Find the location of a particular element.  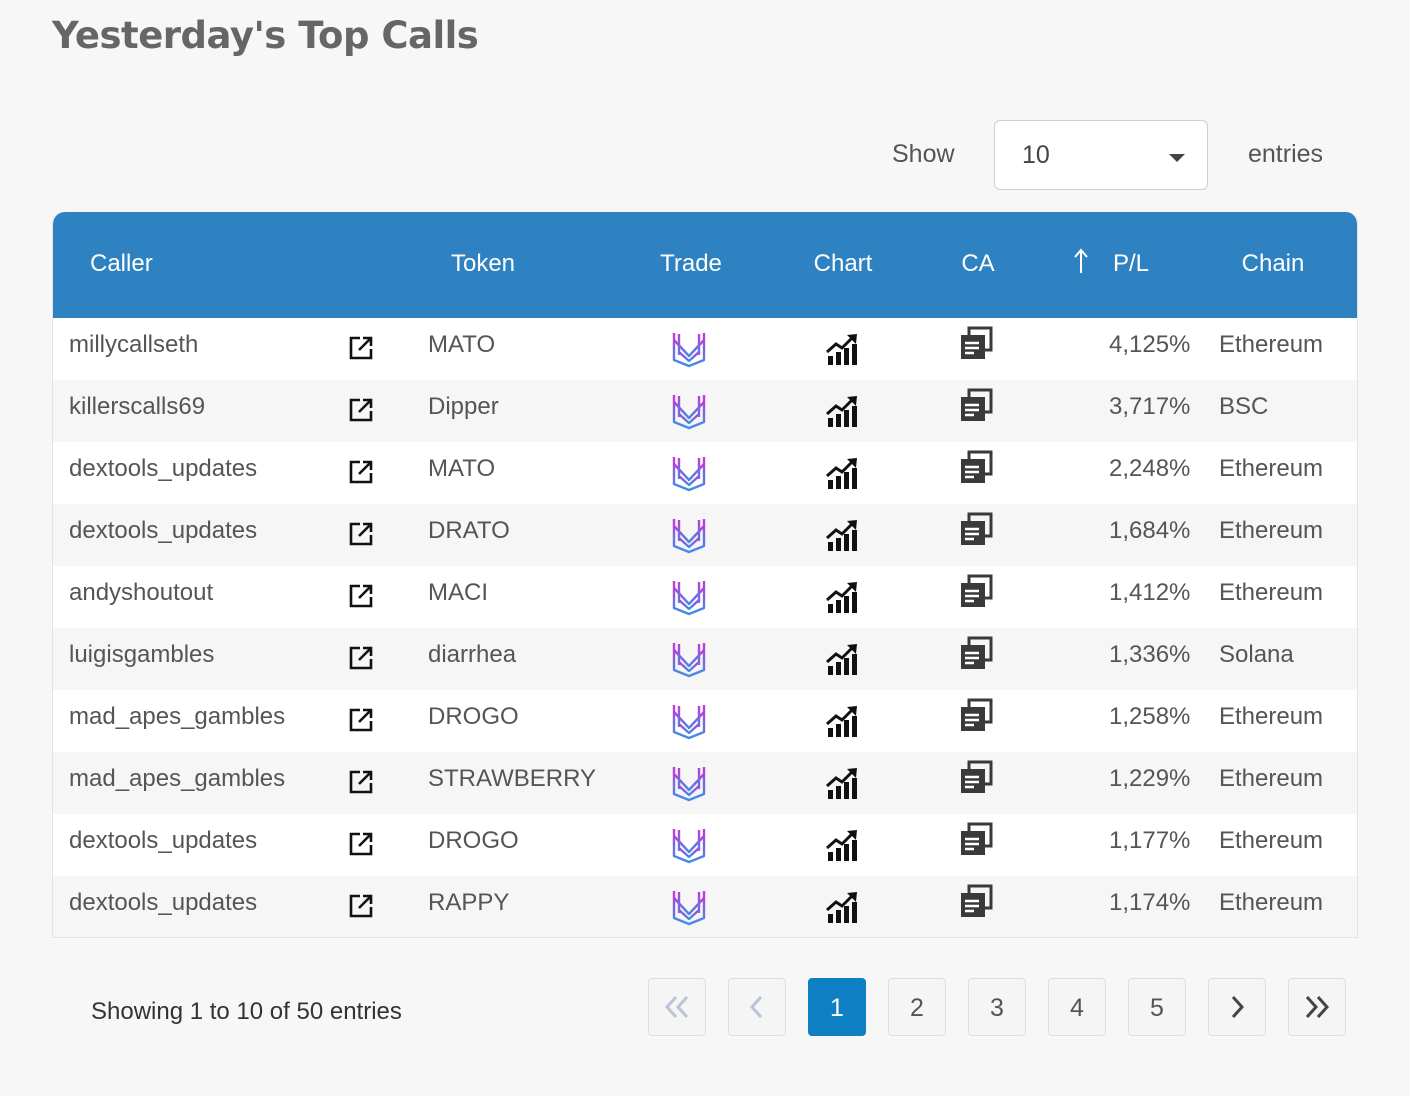

table-row: mad_apes_gambles STRAWBERRY 1,229% Ethereum is located at coordinates (705, 783).